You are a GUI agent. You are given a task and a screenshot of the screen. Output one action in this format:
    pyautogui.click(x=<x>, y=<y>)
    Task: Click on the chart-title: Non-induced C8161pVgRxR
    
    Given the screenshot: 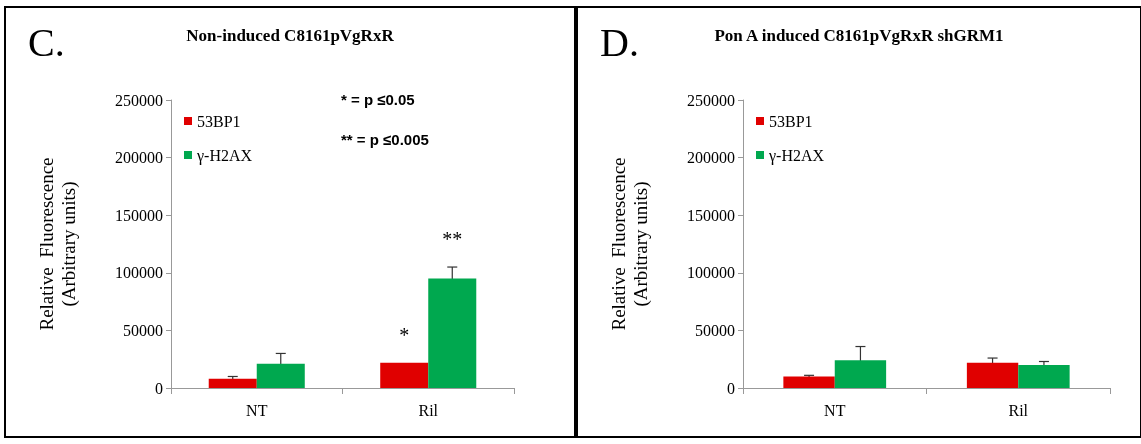 What is the action you would take?
    pyautogui.click(x=290, y=35)
    